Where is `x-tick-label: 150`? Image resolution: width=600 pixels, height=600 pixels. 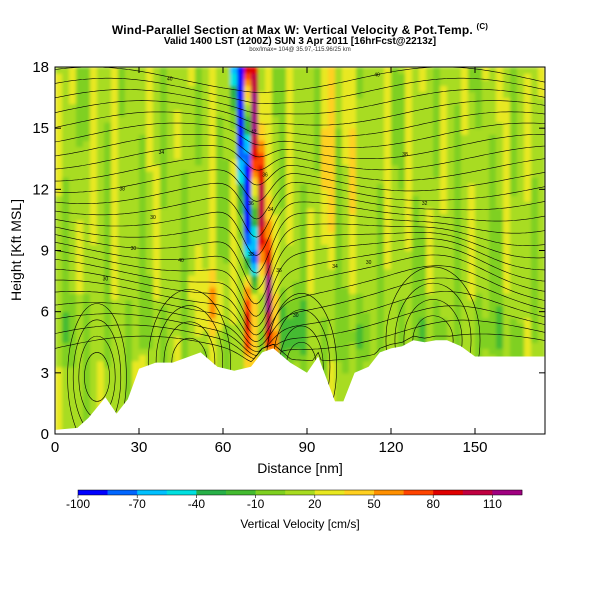 x-tick-label: 150 is located at coordinates (474, 447).